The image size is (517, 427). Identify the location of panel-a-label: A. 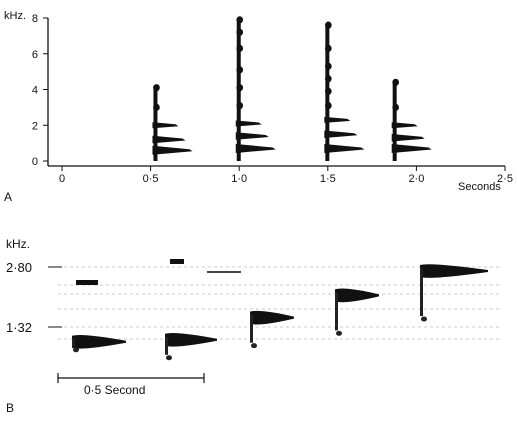
(8, 197).